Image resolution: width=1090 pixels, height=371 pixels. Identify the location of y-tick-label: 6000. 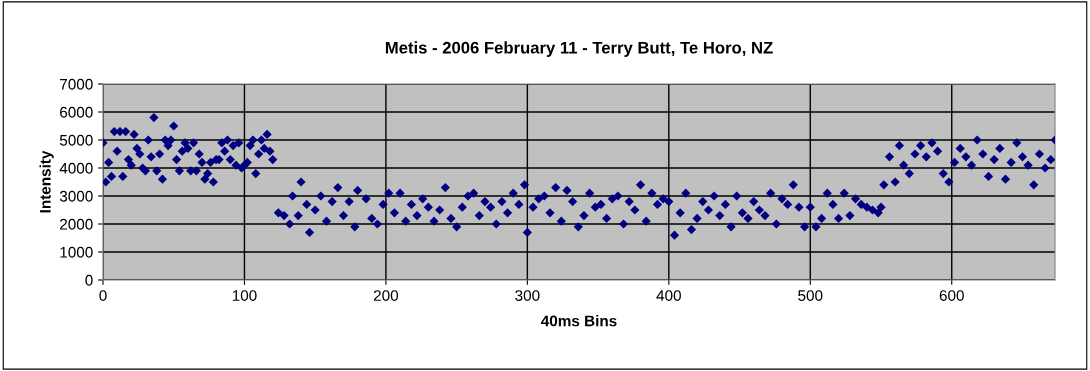
(76, 112).